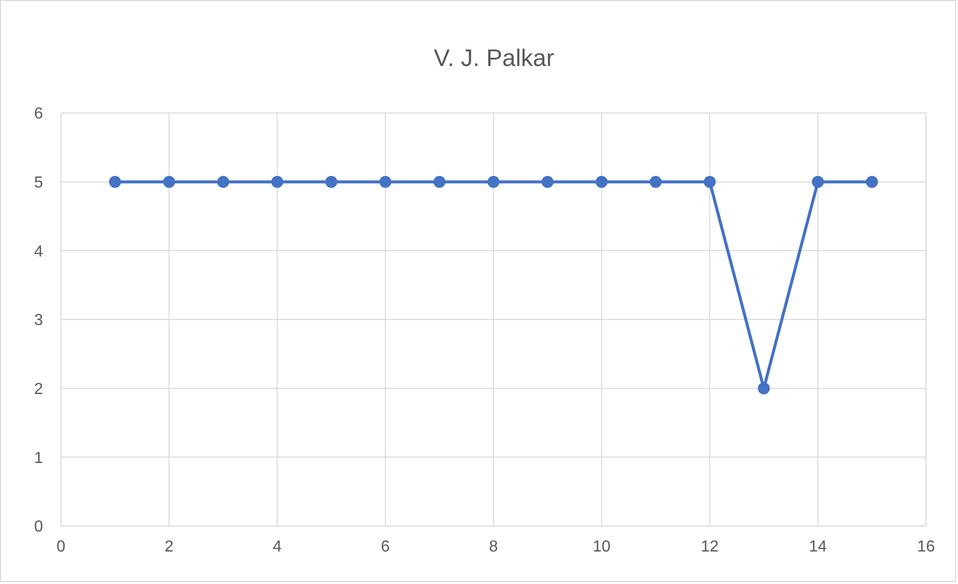  I want to click on y-tick-label: 3, so click(39, 321).